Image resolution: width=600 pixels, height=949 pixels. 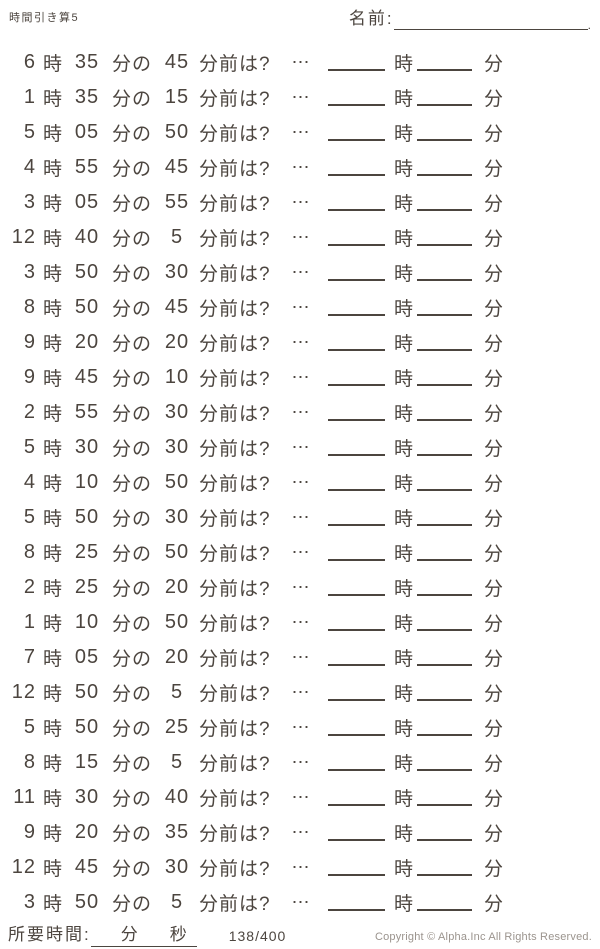 I want to click on problem-hour: 5, so click(x=29, y=727).